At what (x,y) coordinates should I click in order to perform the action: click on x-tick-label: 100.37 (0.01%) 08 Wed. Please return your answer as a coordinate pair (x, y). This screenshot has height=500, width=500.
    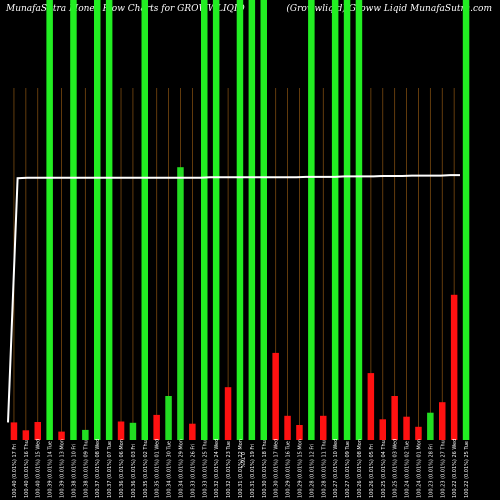
    Looking at the image, I should click on (98, 468).